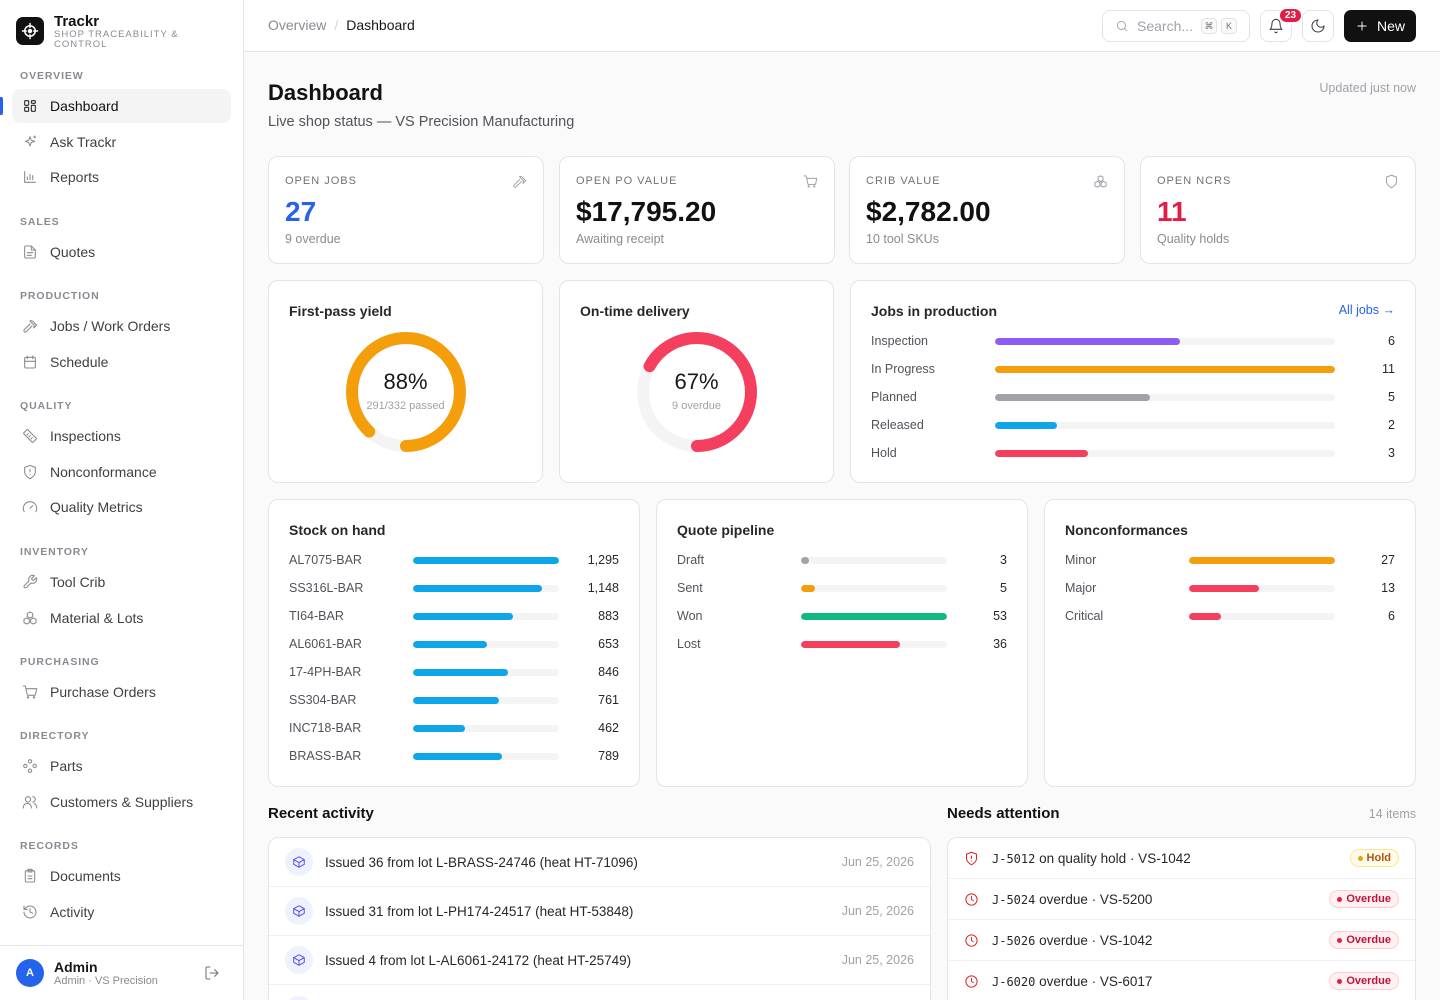 The width and height of the screenshot is (1440, 1000). What do you see at coordinates (627, 181) in the screenshot?
I see `kpi-label: OPEN PO VALUE` at bounding box center [627, 181].